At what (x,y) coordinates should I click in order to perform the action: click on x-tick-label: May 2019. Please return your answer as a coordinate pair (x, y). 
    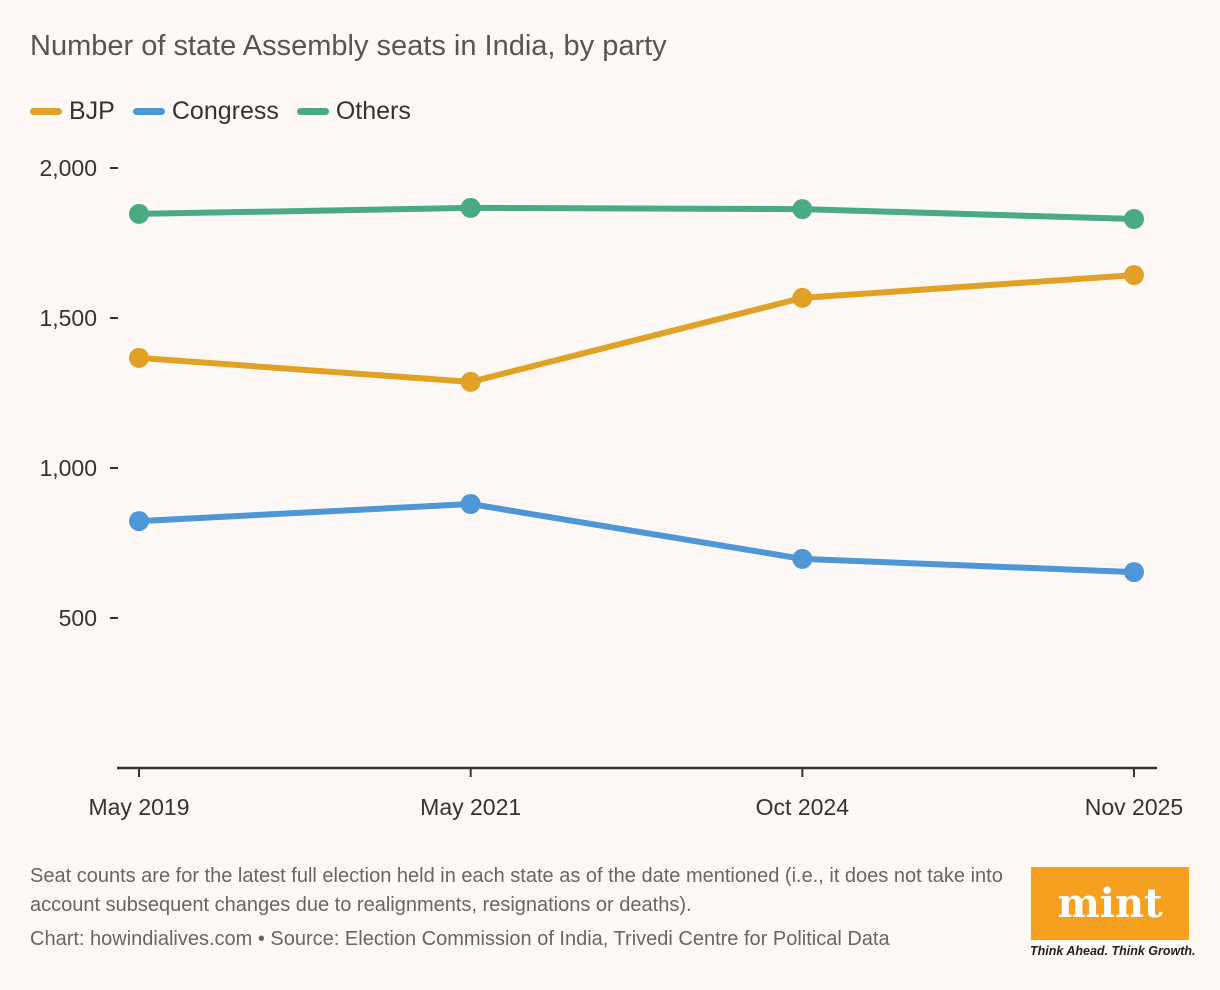
    Looking at the image, I should click on (138, 807).